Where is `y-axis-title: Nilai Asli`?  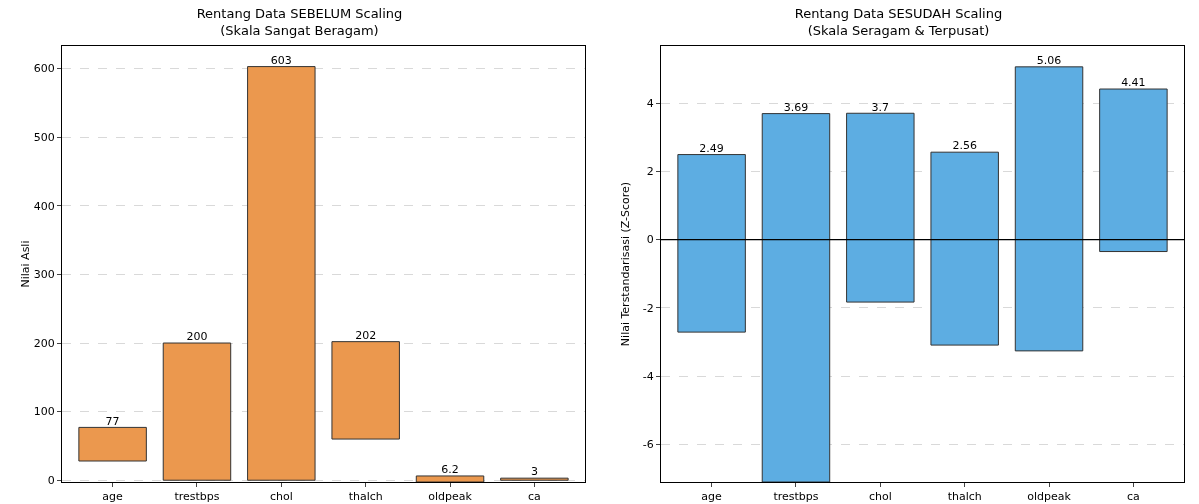 y-axis-title: Nilai Asli is located at coordinates (25, 264).